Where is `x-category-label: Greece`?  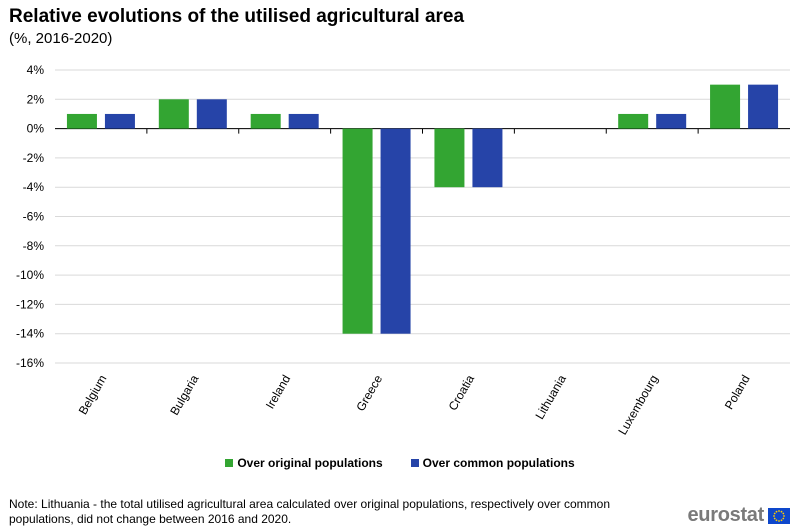
x-category-label: Greece is located at coordinates (369, 392).